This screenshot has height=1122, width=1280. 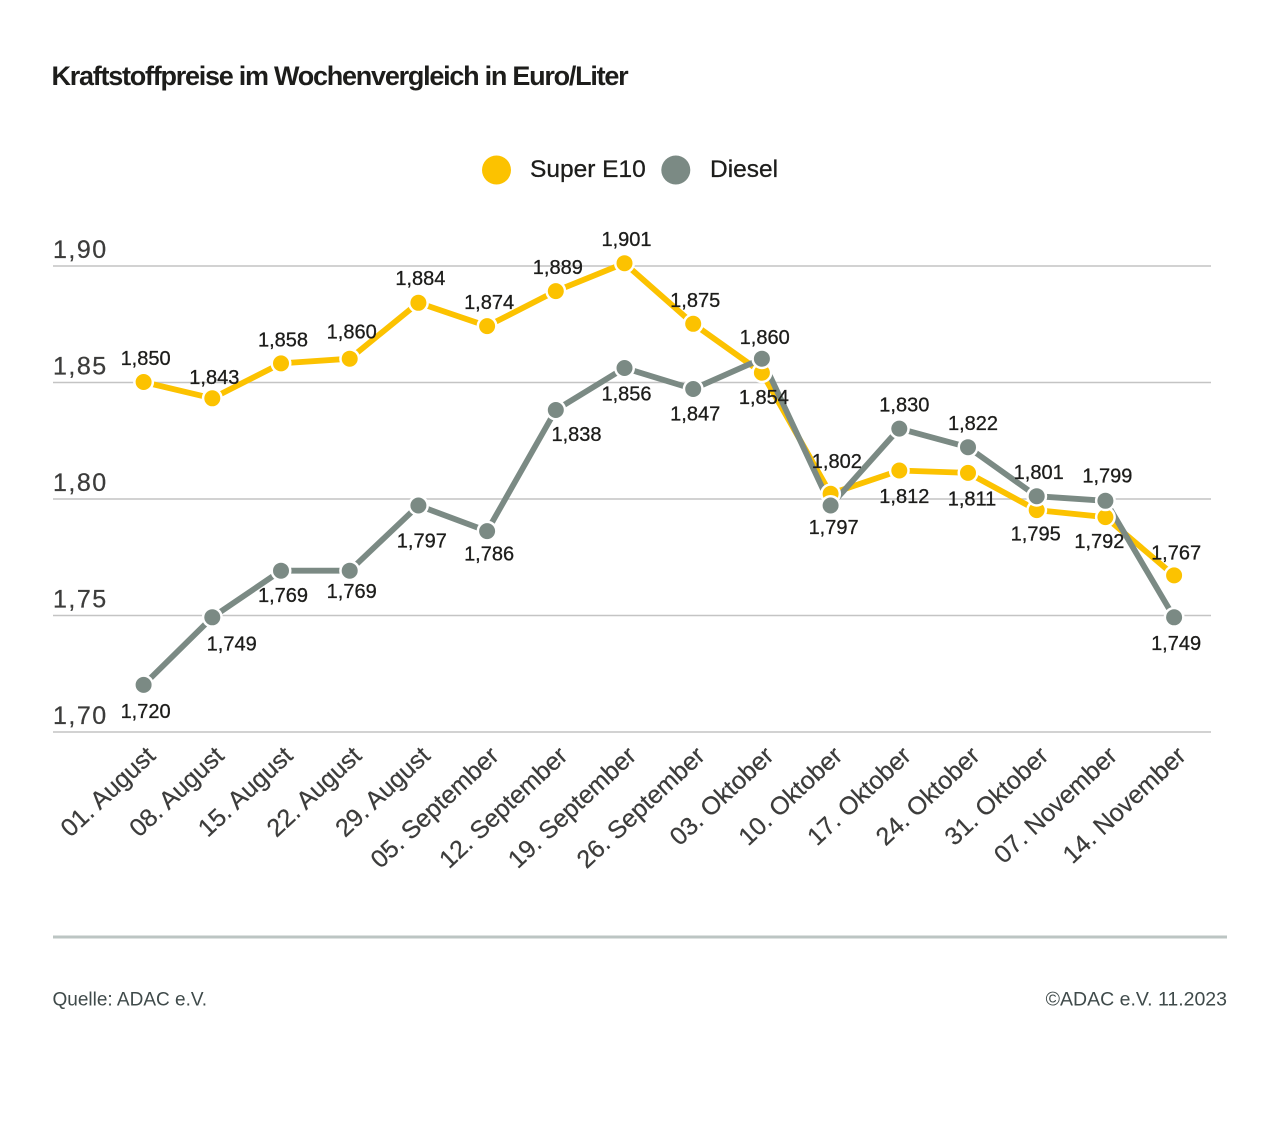 What do you see at coordinates (80, 600) in the screenshot?
I see `svg-text: 1,75` at bounding box center [80, 600].